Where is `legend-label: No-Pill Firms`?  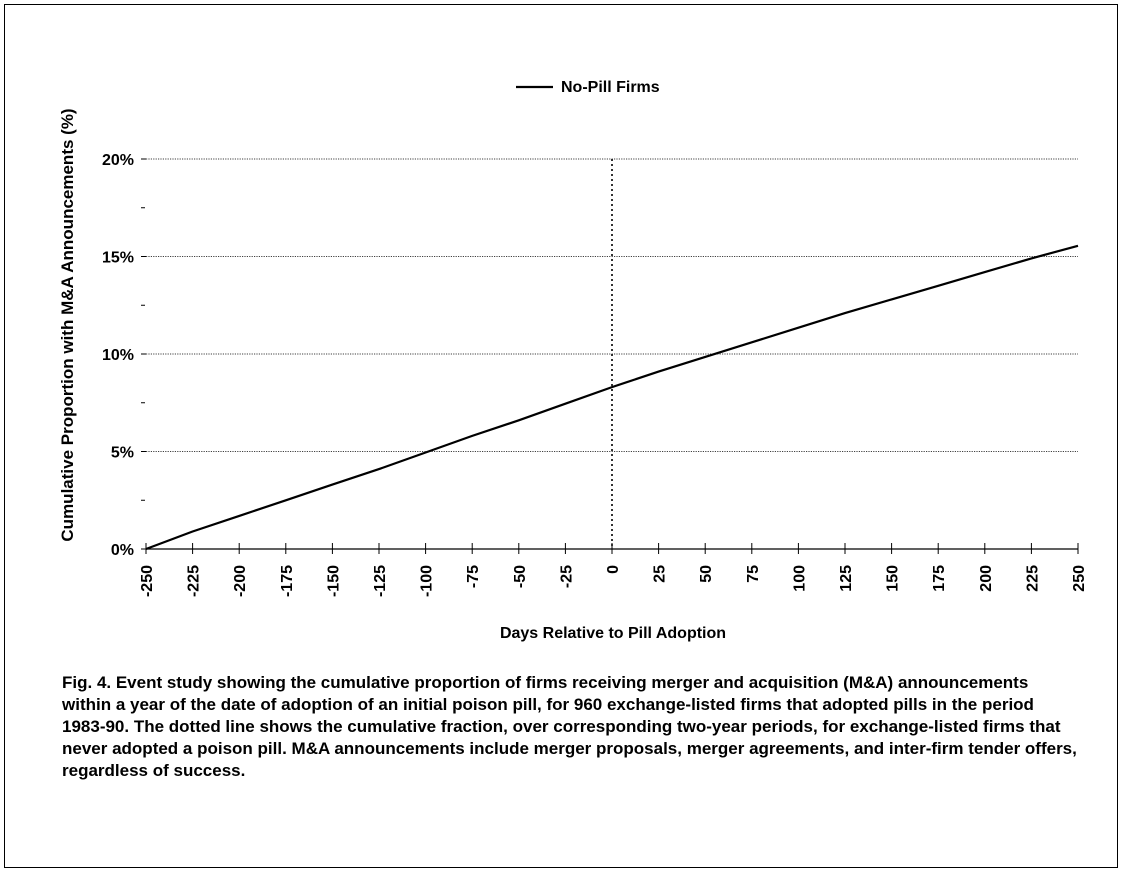 legend-label: No-Pill Firms is located at coordinates (610, 87).